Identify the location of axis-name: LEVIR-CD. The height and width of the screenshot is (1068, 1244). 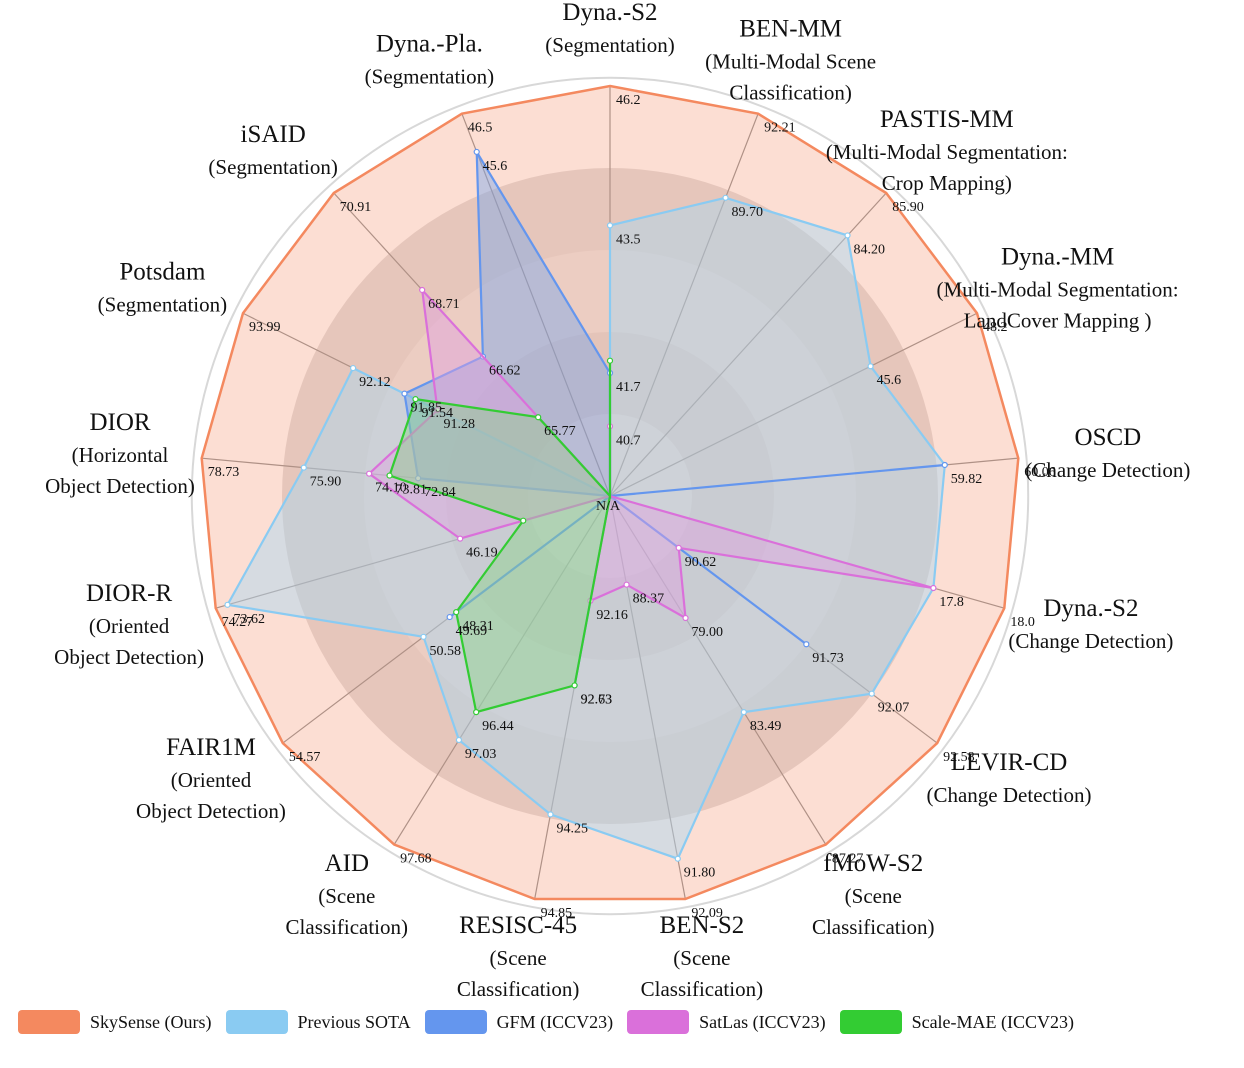
(1009, 762).